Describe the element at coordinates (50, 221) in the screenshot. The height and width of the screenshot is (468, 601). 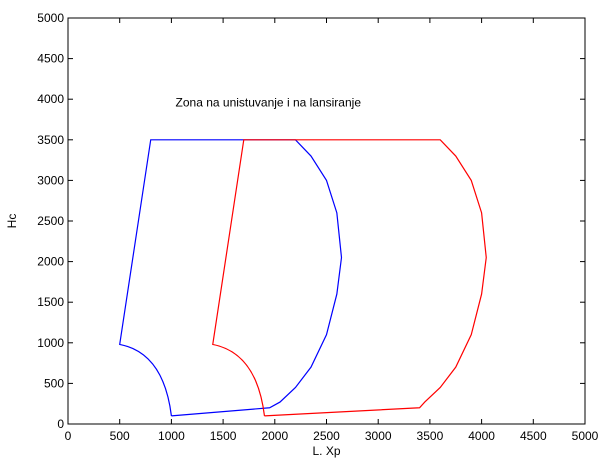
I see `y-tick-label: 2500` at that location.